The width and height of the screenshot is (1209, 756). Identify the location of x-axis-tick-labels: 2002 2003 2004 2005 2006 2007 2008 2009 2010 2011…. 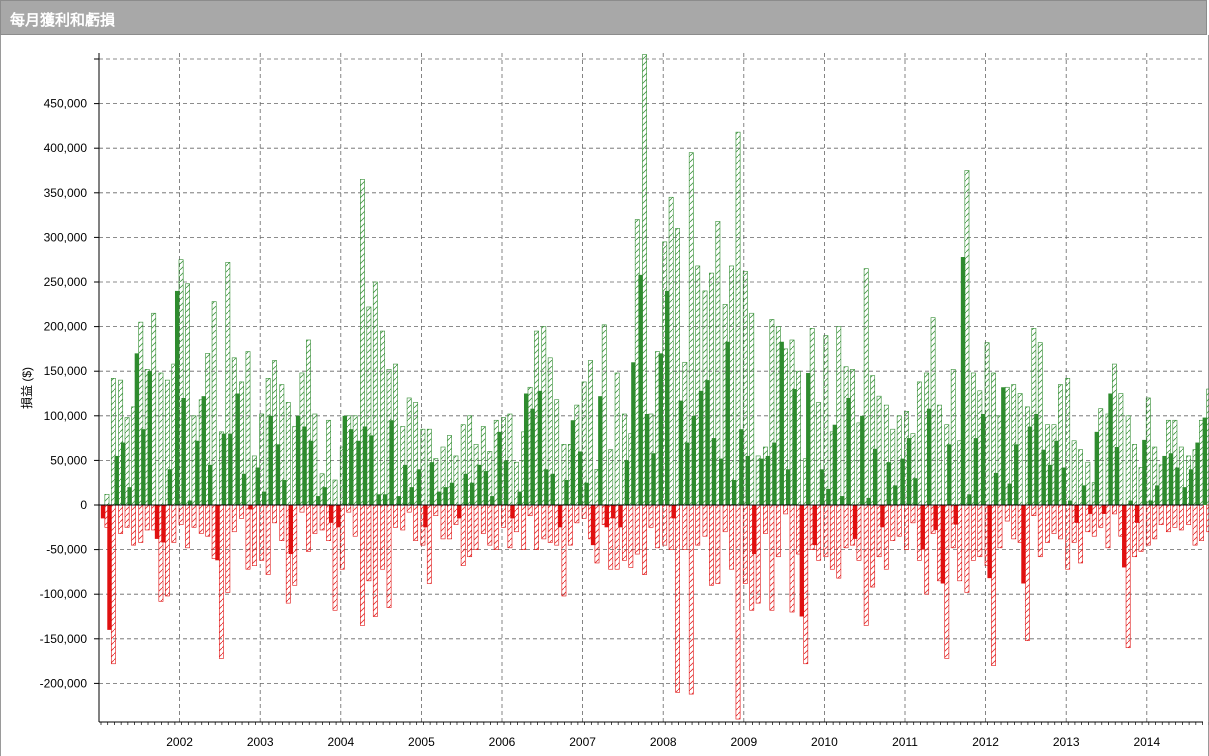
(663, 742).